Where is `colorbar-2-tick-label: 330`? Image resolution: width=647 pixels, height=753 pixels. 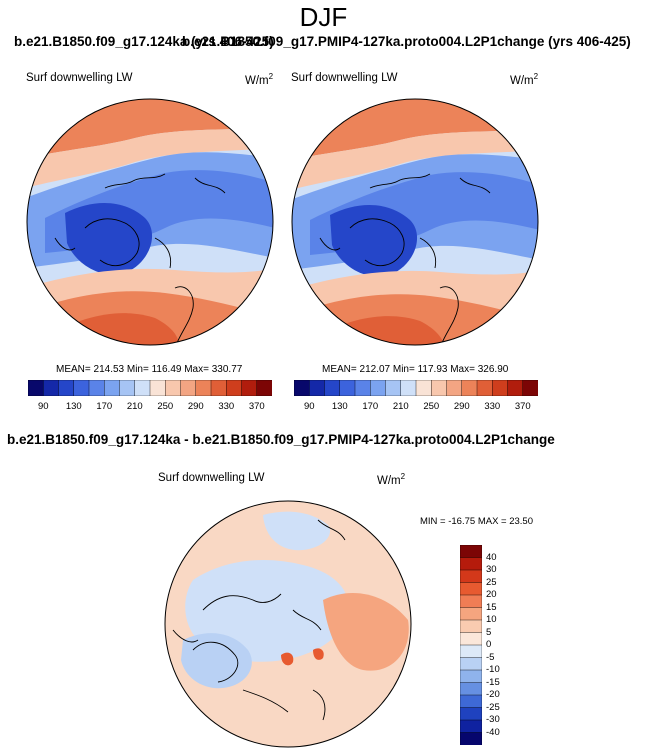 colorbar-2-tick-label: 330 is located at coordinates (492, 406).